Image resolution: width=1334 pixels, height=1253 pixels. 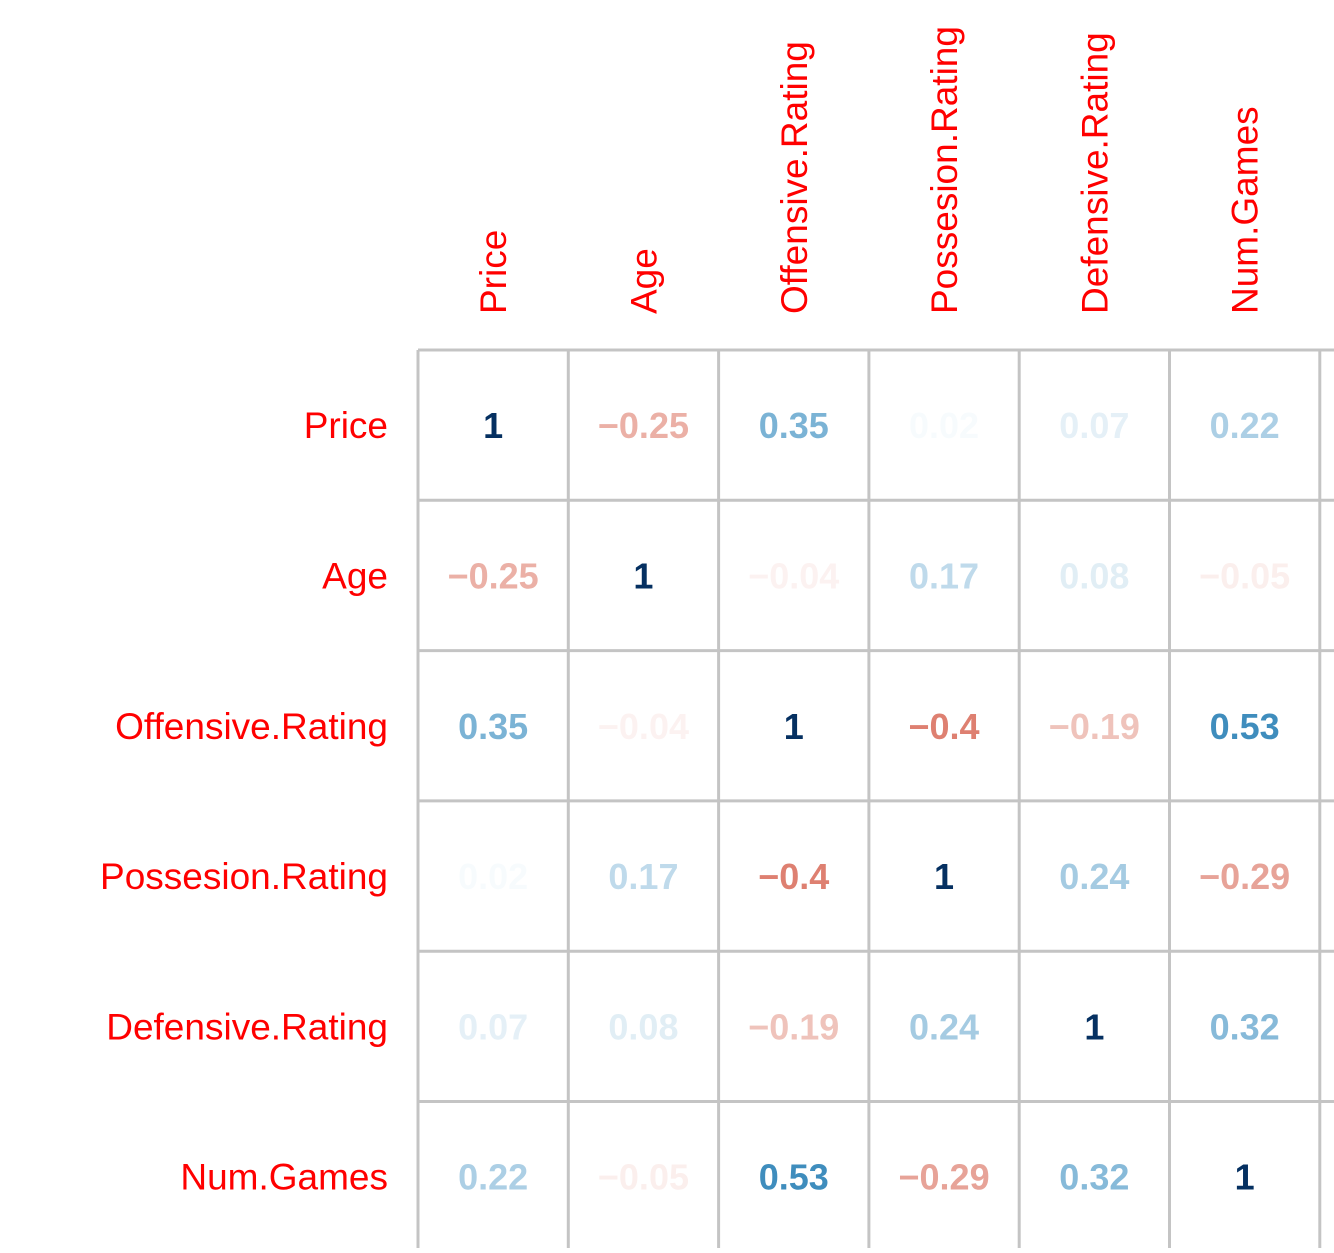 I want to click on cell-value-offensive-rating-defensive-rating: −0.19, so click(x=1094, y=726).